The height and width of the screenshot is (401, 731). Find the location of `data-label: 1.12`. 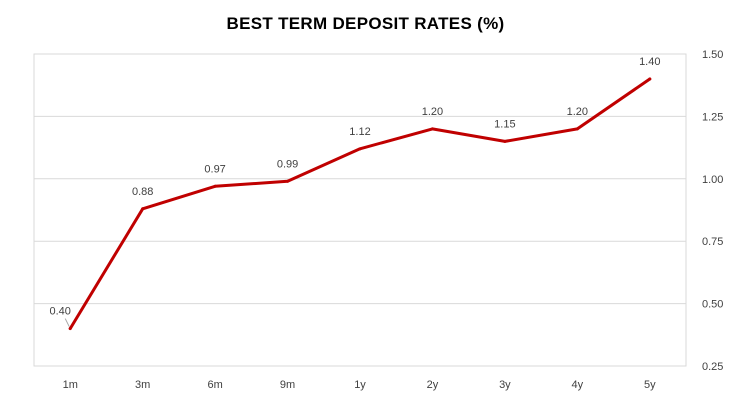

data-label: 1.12 is located at coordinates (359, 132).